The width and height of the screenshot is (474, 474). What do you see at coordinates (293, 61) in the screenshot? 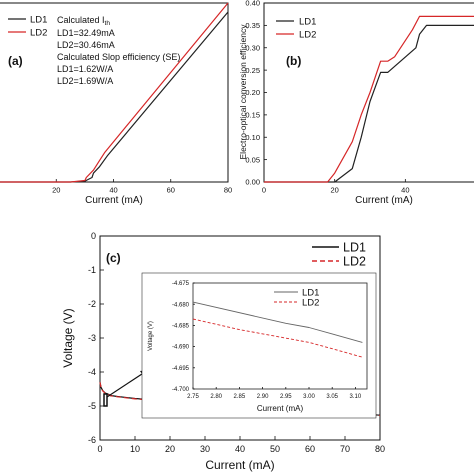
I see `panel-b-label: (b)` at bounding box center [293, 61].